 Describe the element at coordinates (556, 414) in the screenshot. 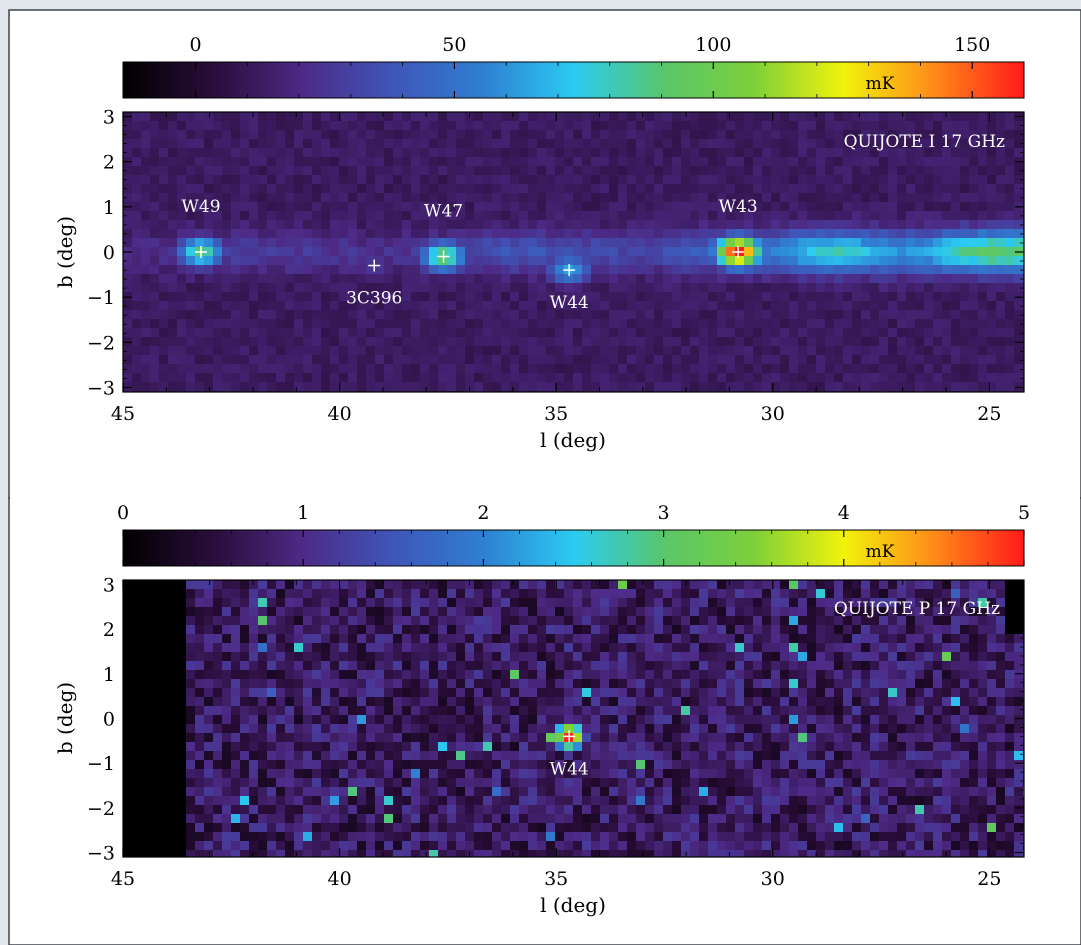

I see `x-tick-label: 35` at that location.